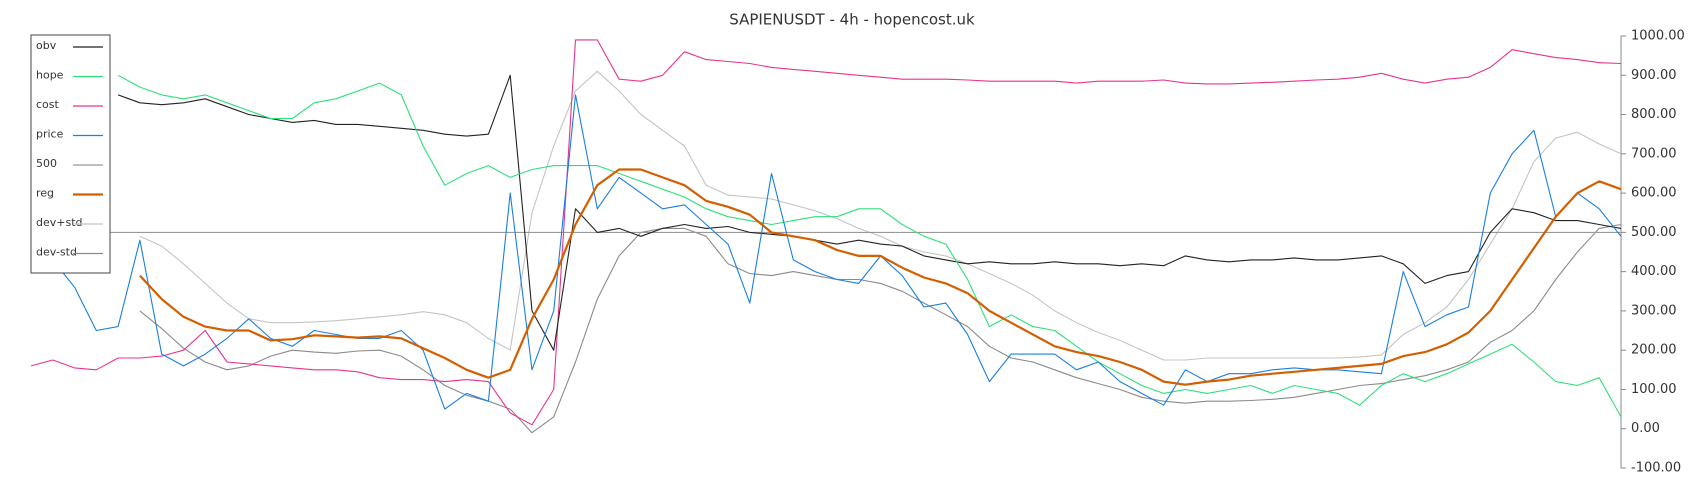 Image resolution: width=1700 pixels, height=500 pixels. Describe the element at coordinates (56, 252) in the screenshot. I see `legend-label: dev-std` at that location.